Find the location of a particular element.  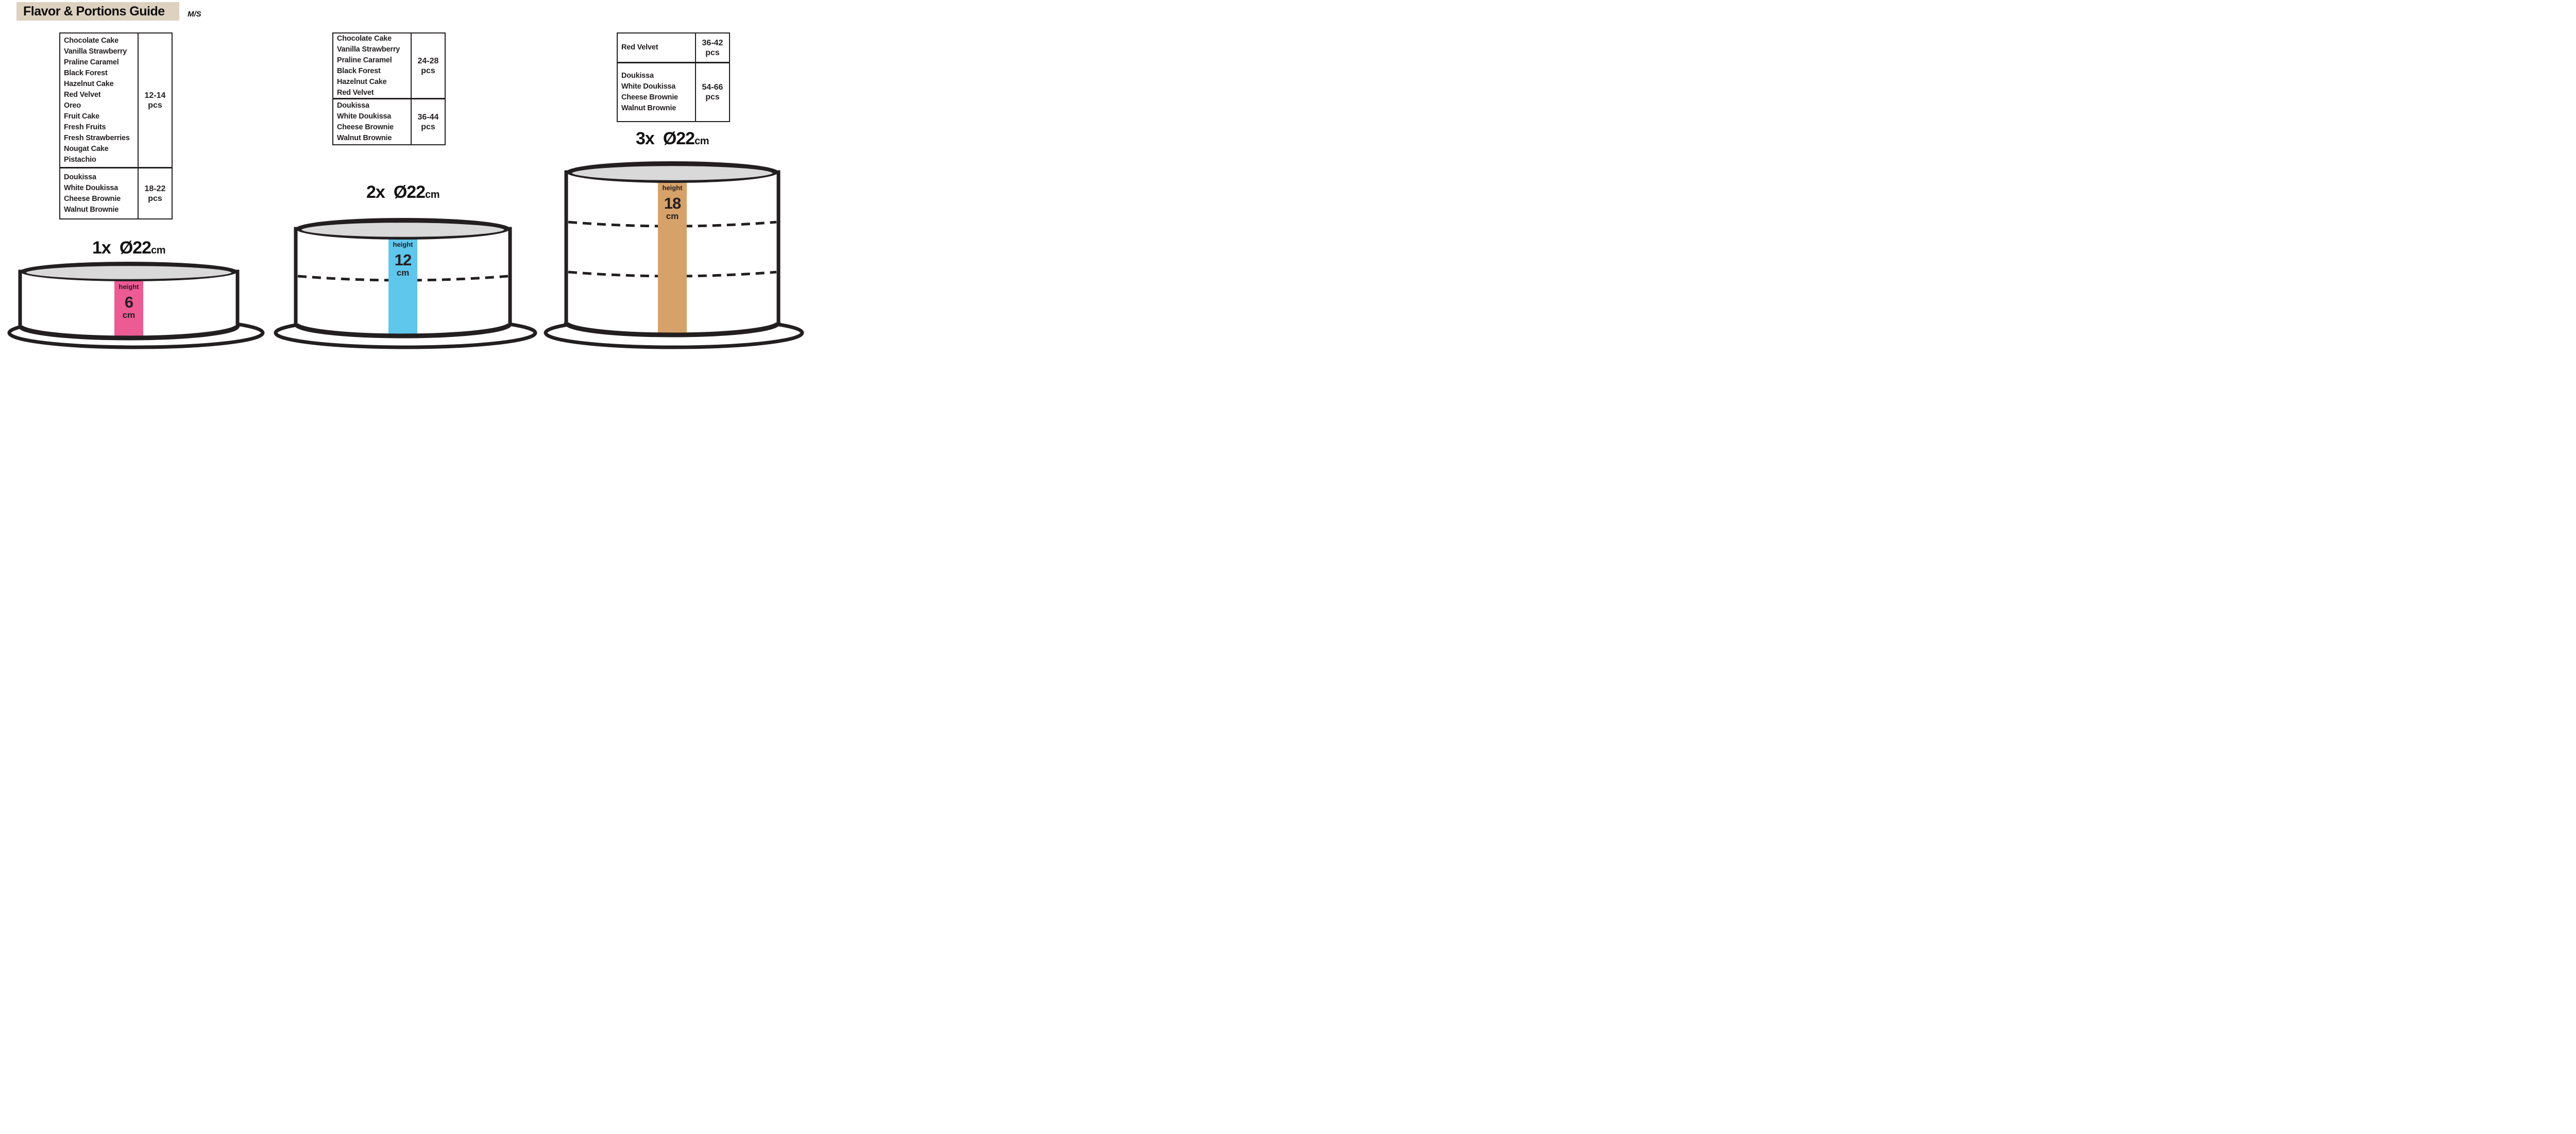

cake-2x-height-band is located at coordinates (402, 287).